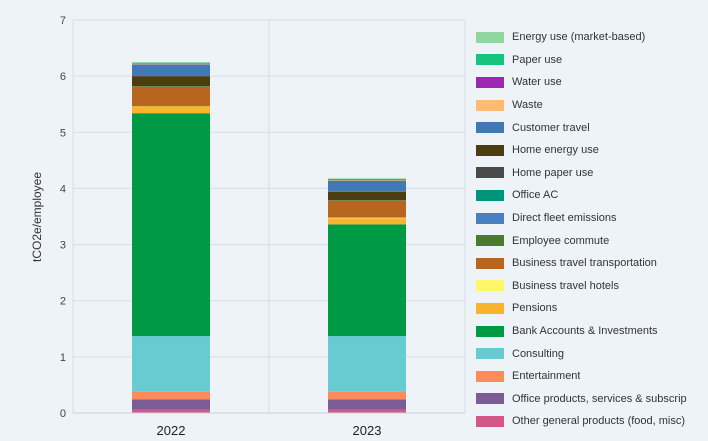  I want to click on y-tick-label: 1, so click(63, 358).